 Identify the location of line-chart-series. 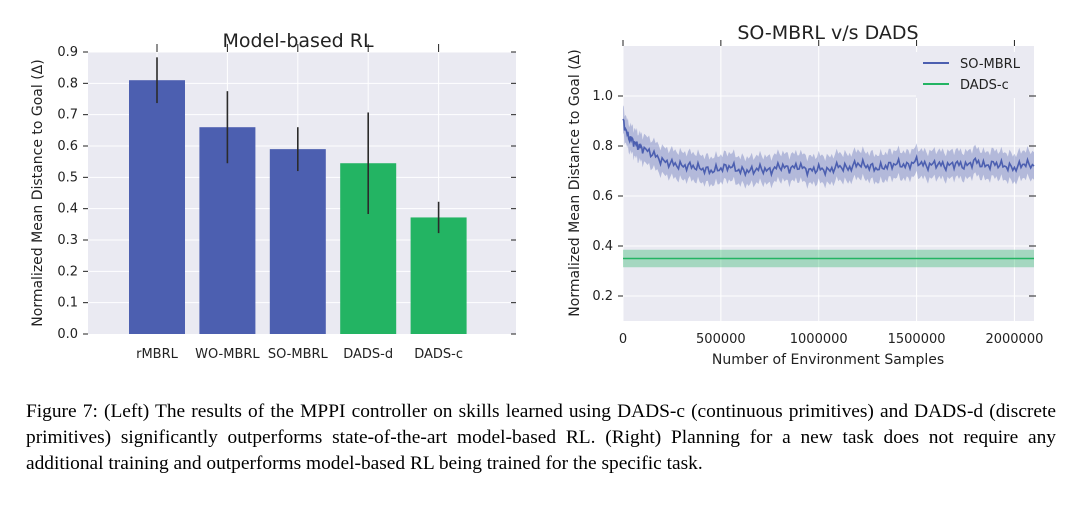
(828, 186).